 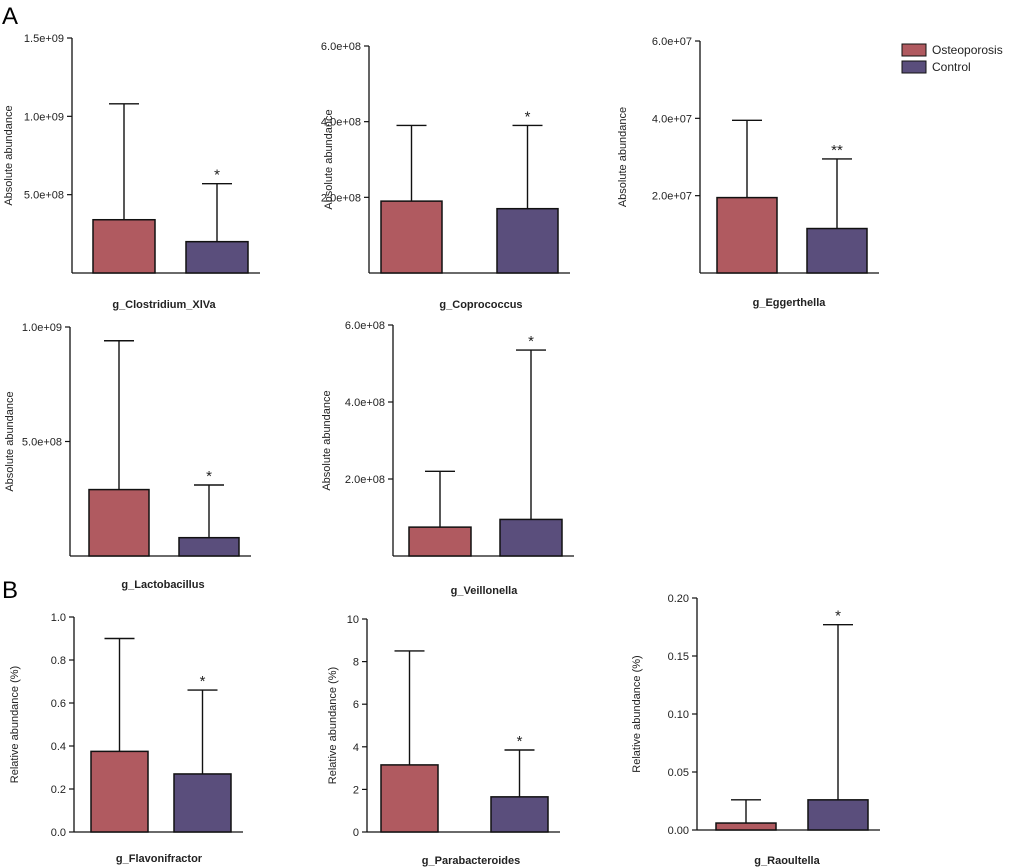 I want to click on y-tick-label: 0.2, so click(x=58, y=790).